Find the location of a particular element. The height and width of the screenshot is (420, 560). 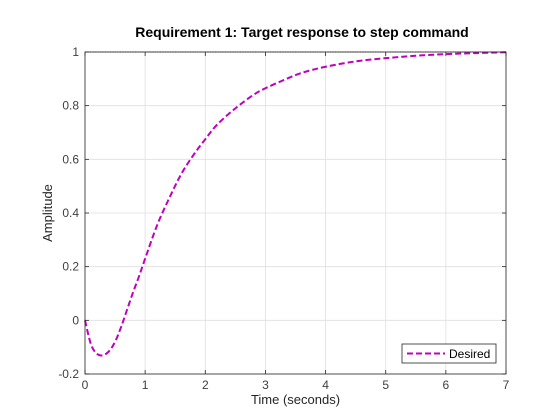

y-axis-label: Amplitude is located at coordinates (47, 213).